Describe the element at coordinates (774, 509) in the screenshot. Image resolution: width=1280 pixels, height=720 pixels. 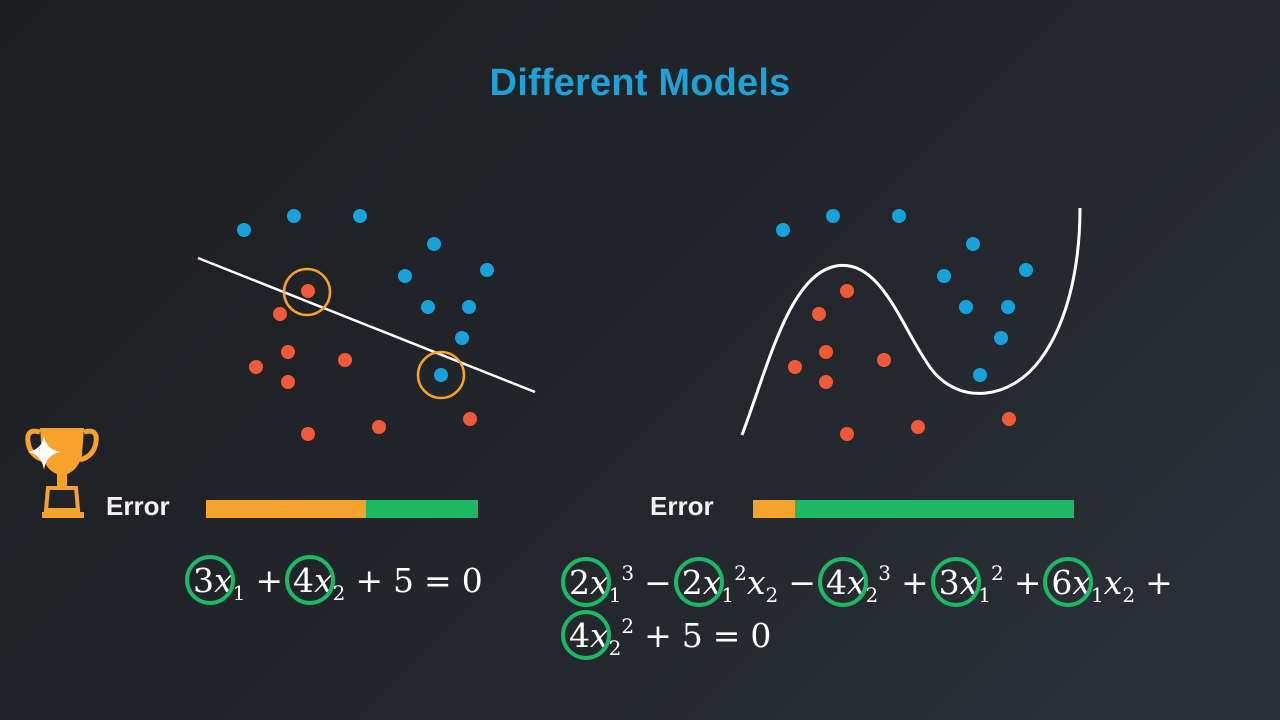
I see `right-error-fill` at that location.